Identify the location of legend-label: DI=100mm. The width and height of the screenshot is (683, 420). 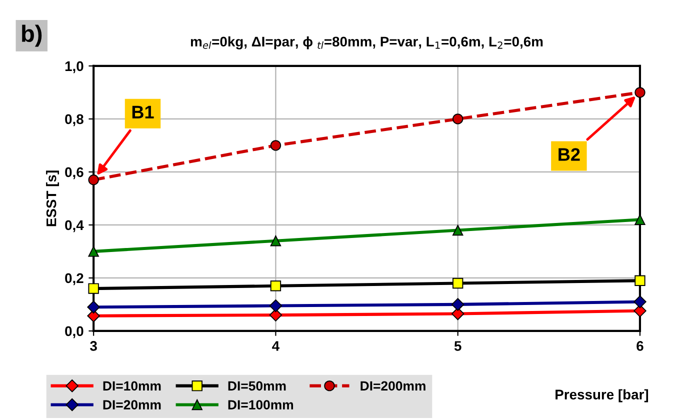
(261, 405).